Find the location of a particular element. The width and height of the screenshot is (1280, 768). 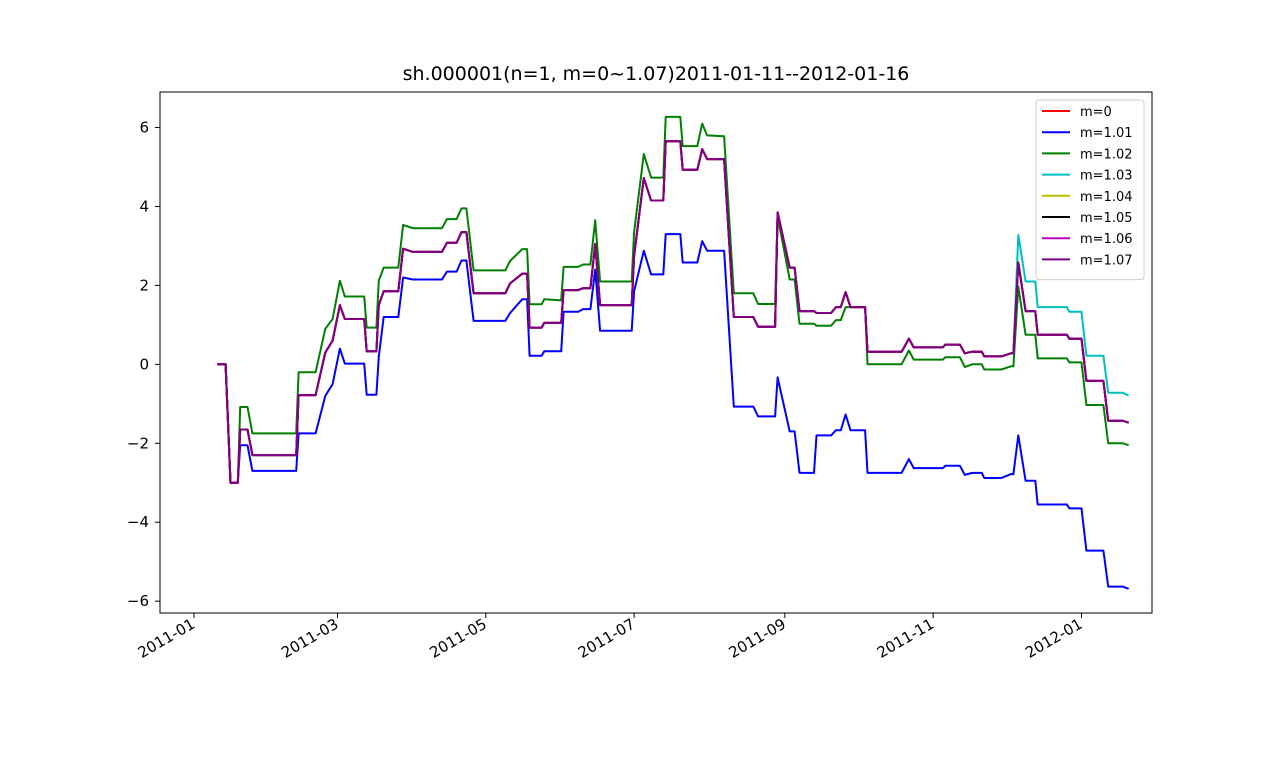

legend-label: m=1.01 is located at coordinates (1106, 133).